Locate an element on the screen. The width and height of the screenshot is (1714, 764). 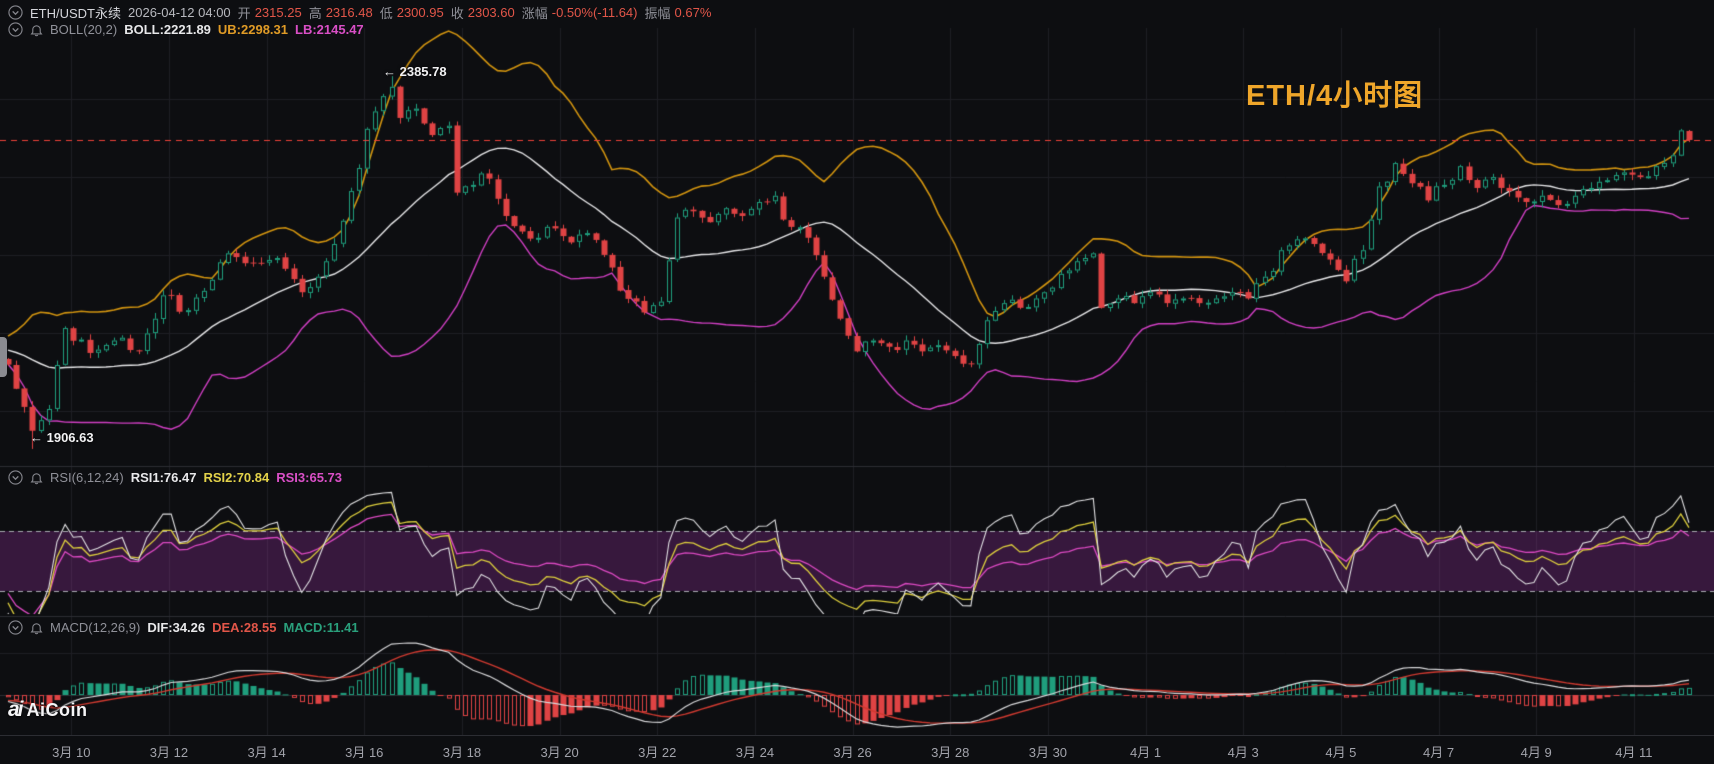
chart-watermark-title: ETH/4小时图 is located at coordinates (1335, 96).